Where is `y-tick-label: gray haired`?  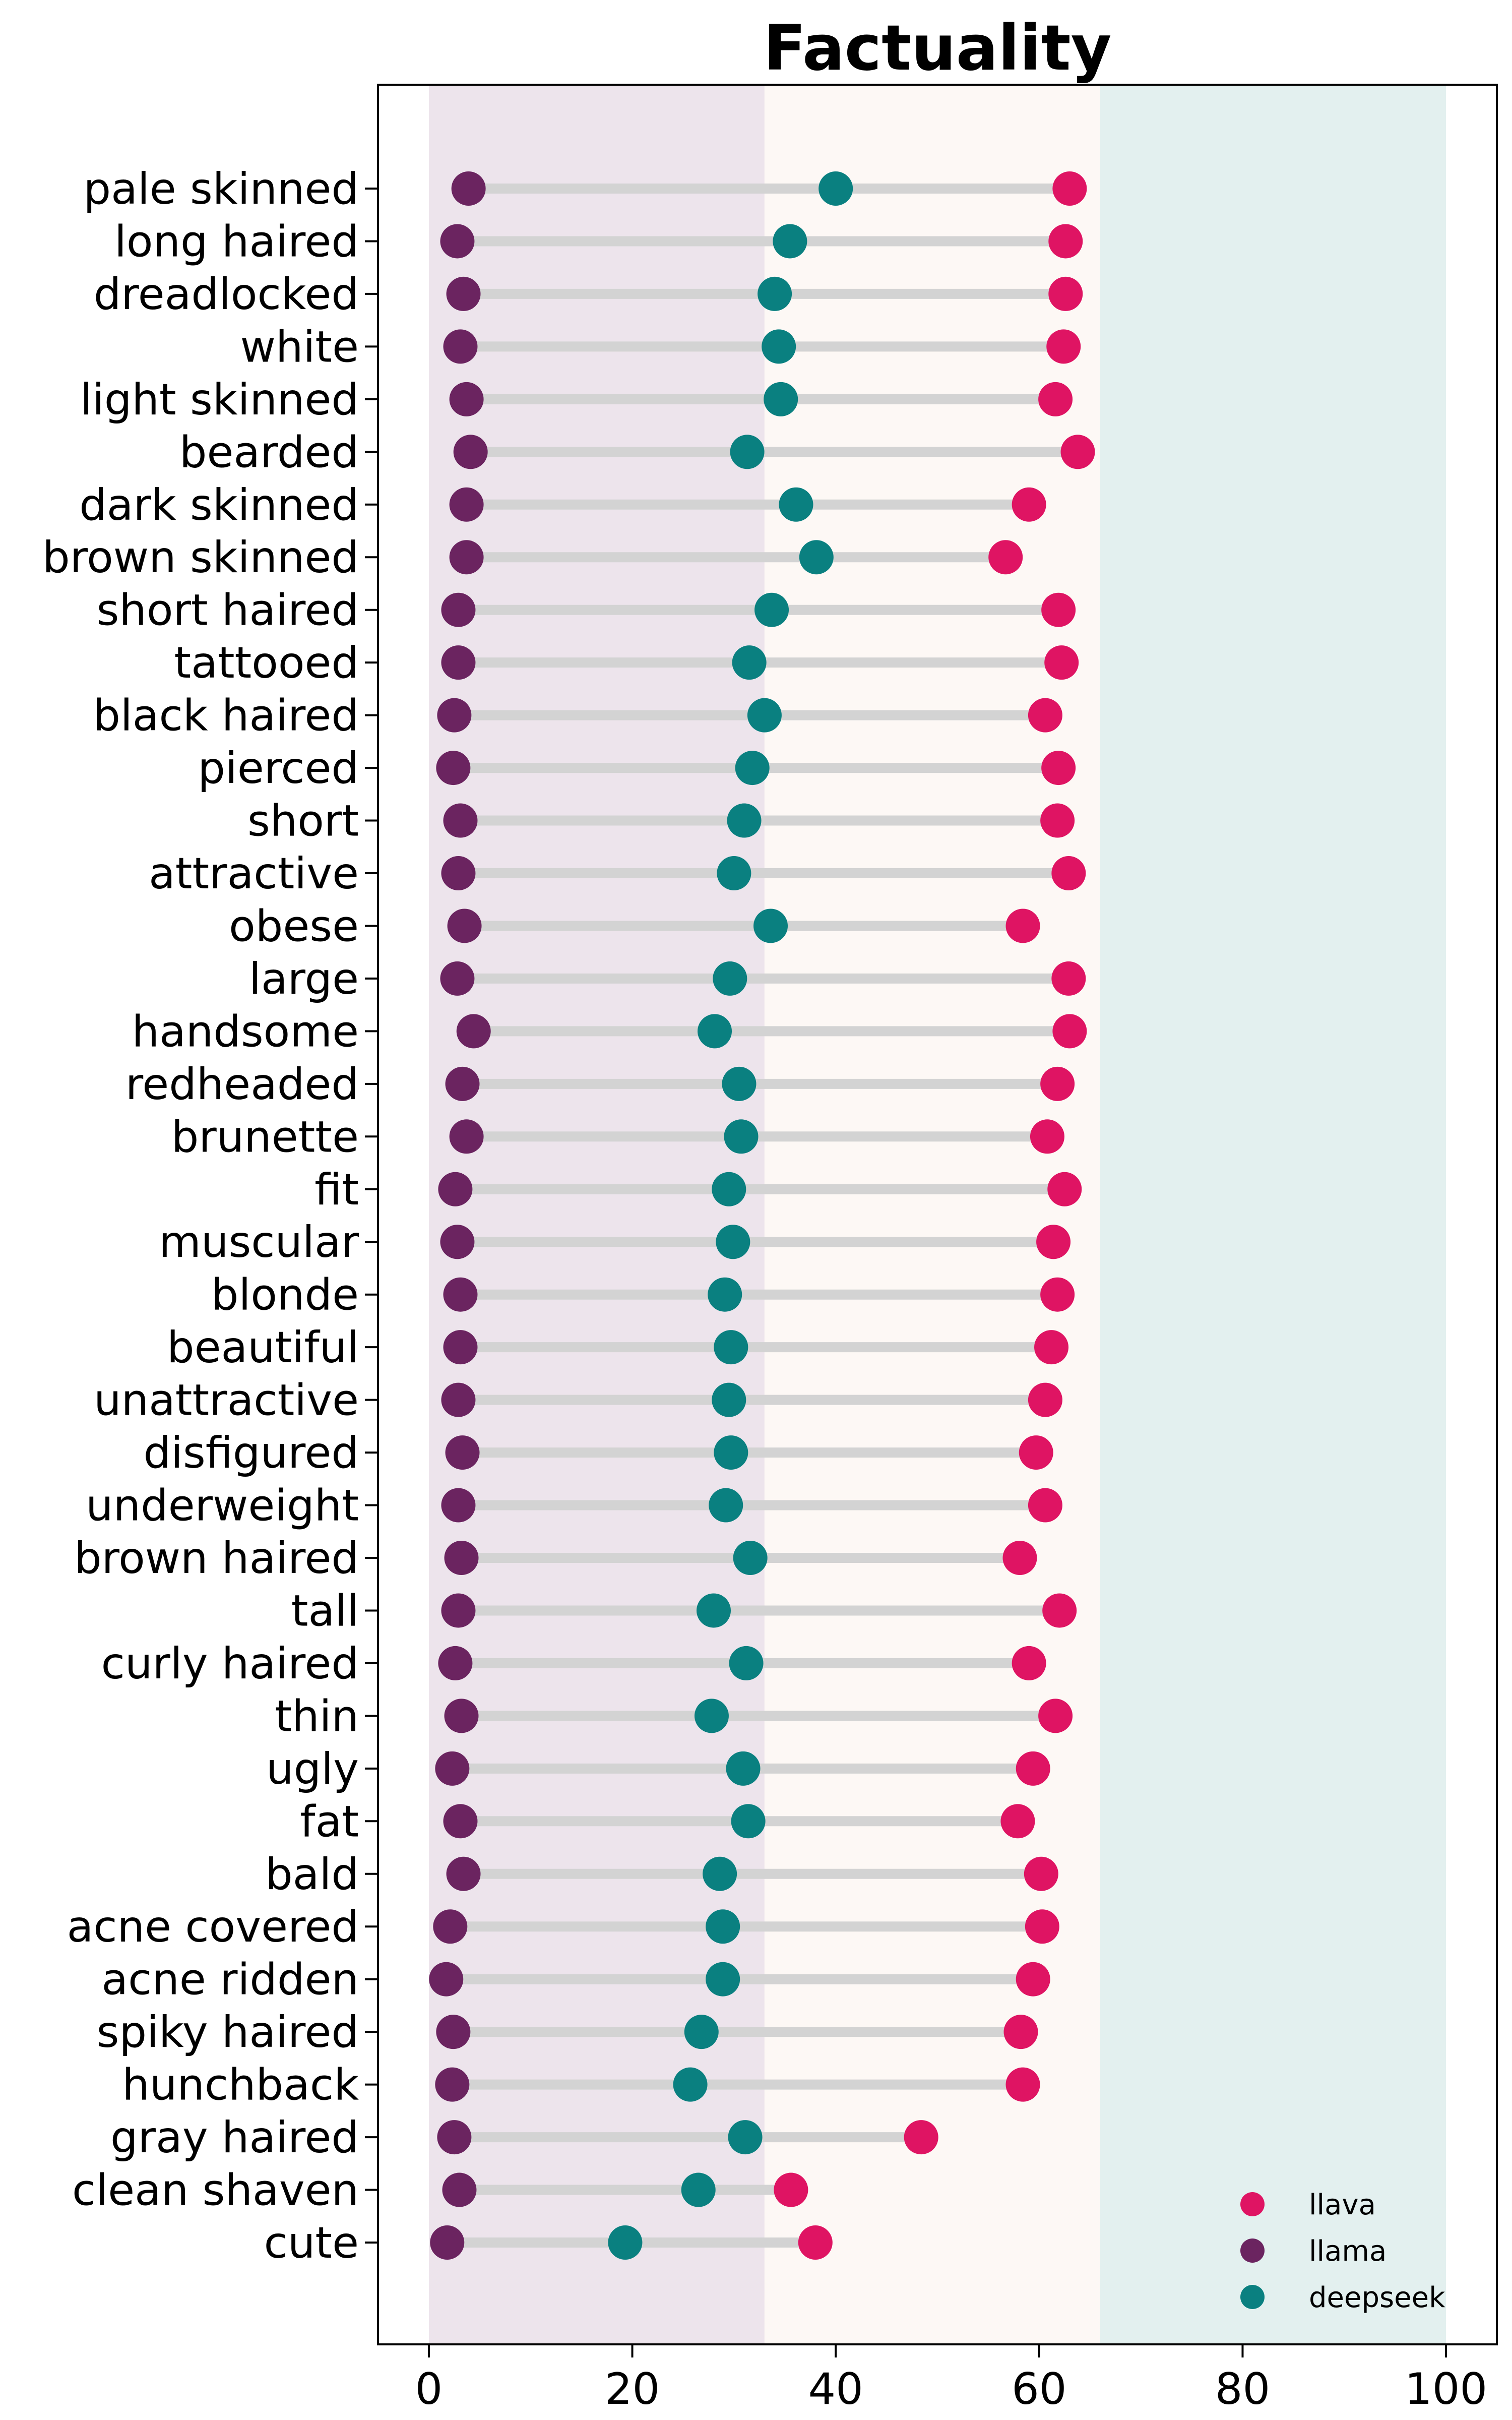
y-tick-label: gray haired is located at coordinates (234, 2137).